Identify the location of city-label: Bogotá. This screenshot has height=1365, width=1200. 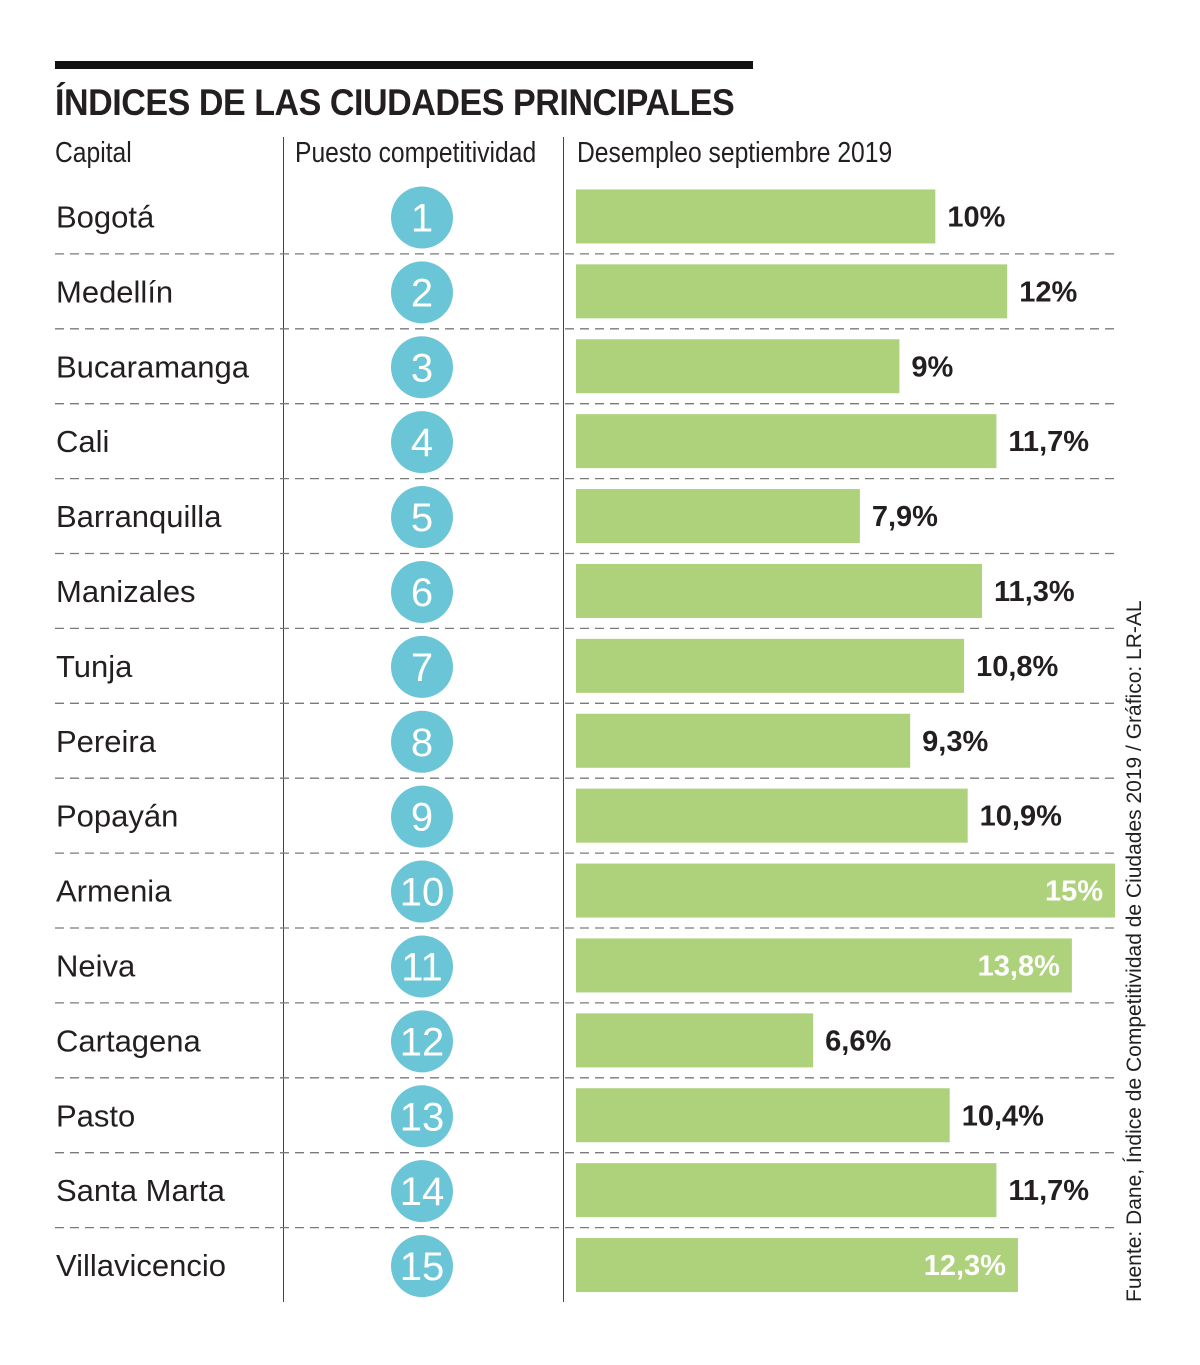
(105, 216).